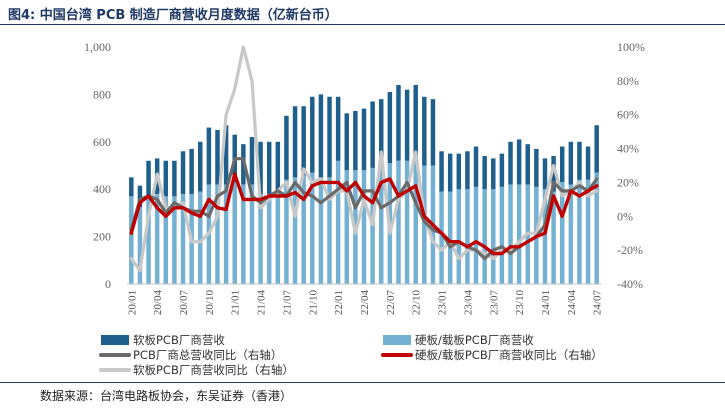 The image size is (725, 414). Describe the element at coordinates (210, 303) in the screenshot. I see `x-axis-tick-label: 20/10` at that location.